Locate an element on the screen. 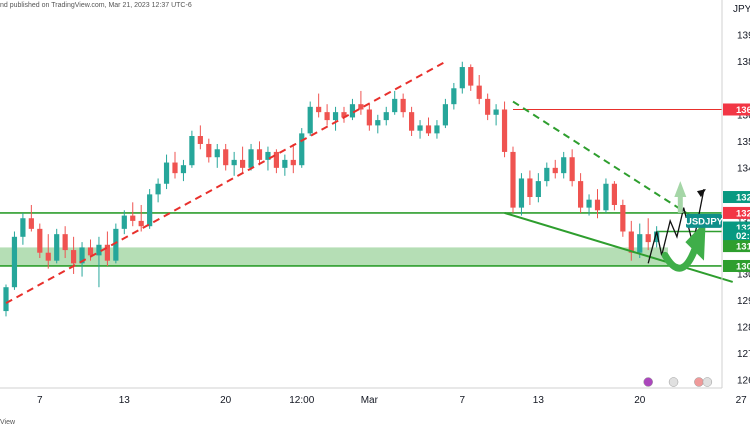  y-tick-label: 138 is located at coordinates (743, 62).